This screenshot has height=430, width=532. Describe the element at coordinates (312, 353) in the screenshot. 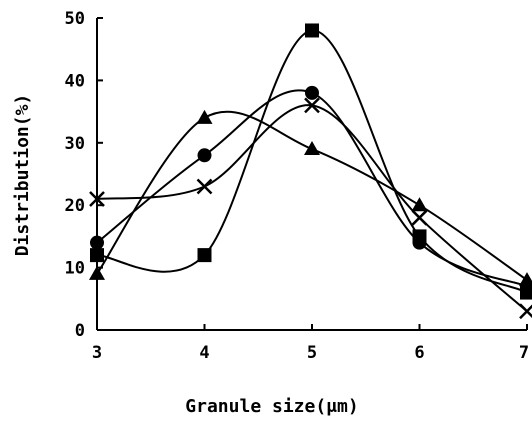

I see `x-tick-label: 5` at that location.